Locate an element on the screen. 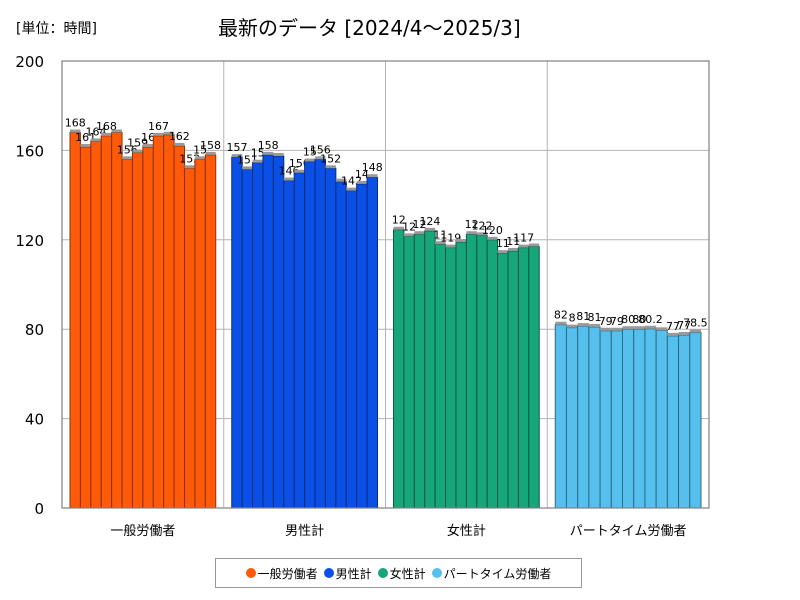 This screenshot has width=800, height=600. legend-label: 男性計 is located at coordinates (353, 573).